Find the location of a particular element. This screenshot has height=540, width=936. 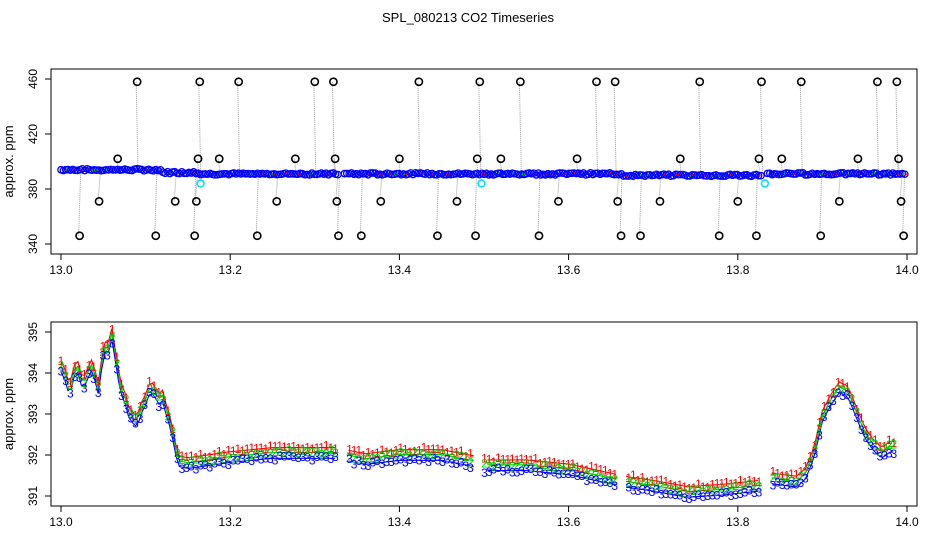

x-tick-label: 13.0 is located at coordinates (61, 522).